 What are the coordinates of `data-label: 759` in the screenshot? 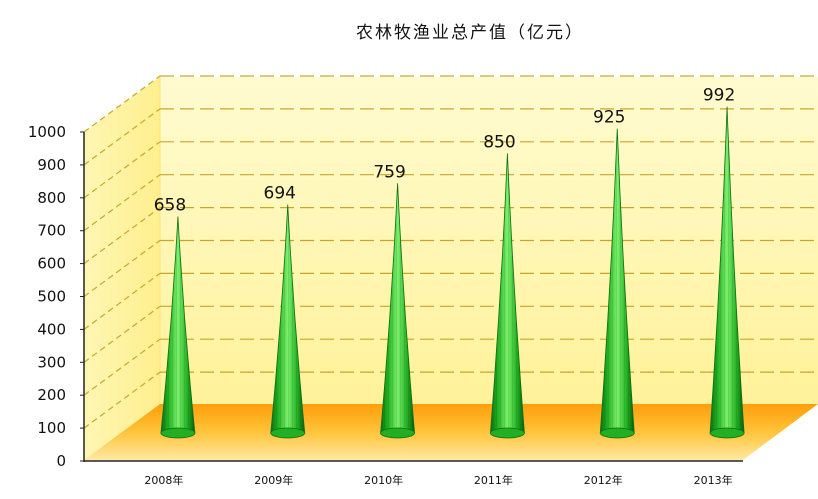 It's located at (389, 172).